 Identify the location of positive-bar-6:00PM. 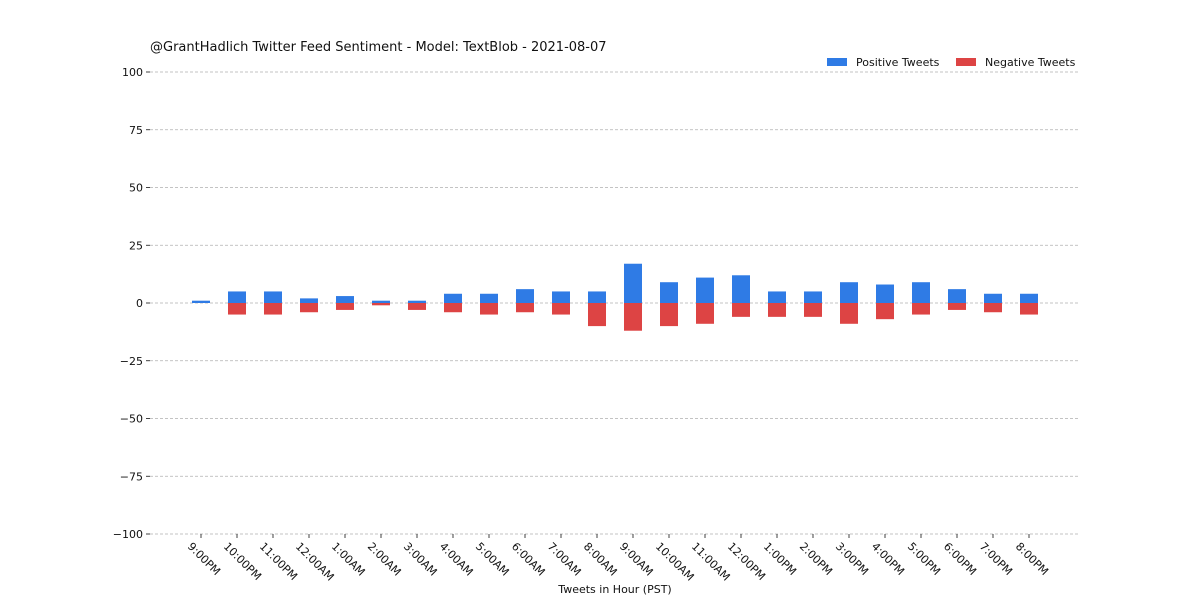
(957, 296).